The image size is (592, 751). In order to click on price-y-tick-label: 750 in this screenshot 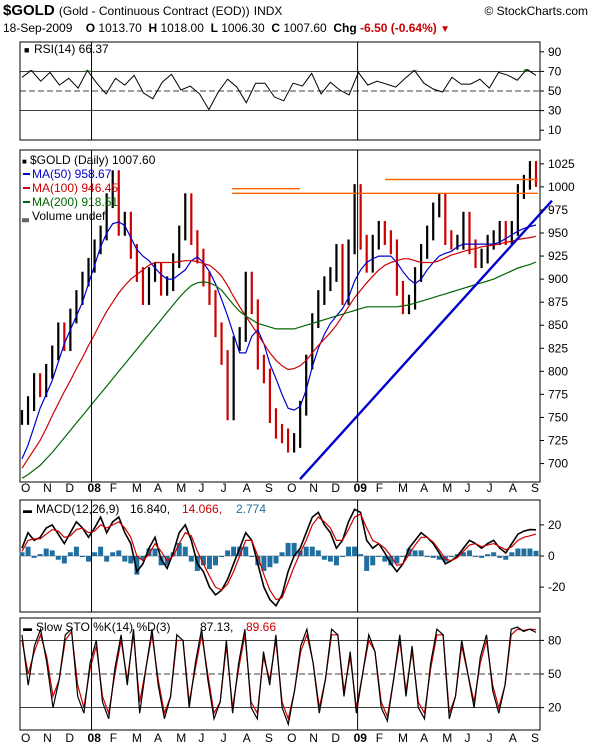, I will do `click(558, 417)`.